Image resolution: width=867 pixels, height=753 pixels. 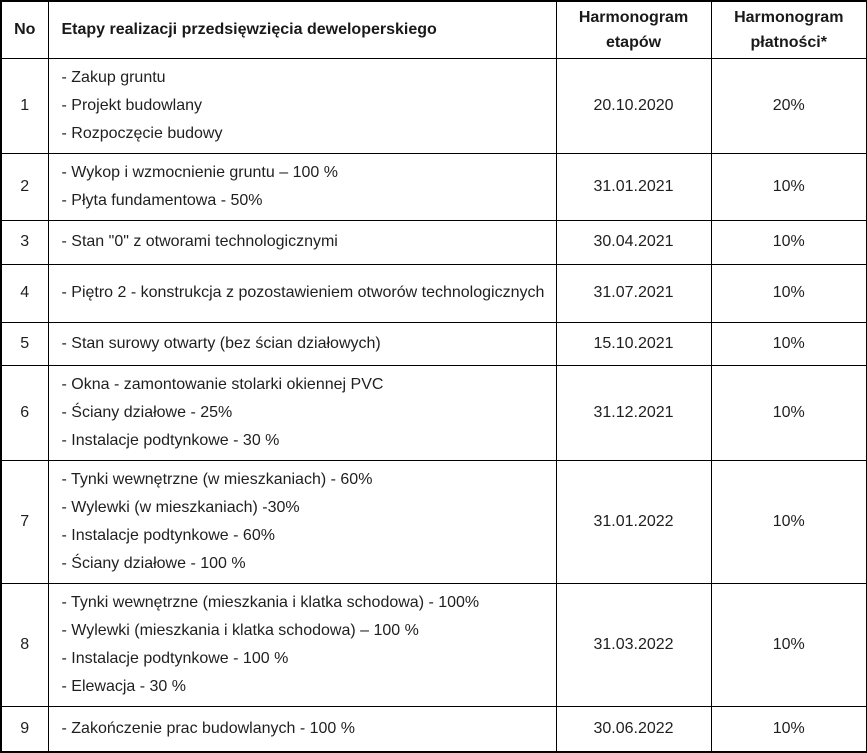 I want to click on stage-item: - Wykop i wzmocnienie gruntu – 100 %, so click(x=199, y=172).